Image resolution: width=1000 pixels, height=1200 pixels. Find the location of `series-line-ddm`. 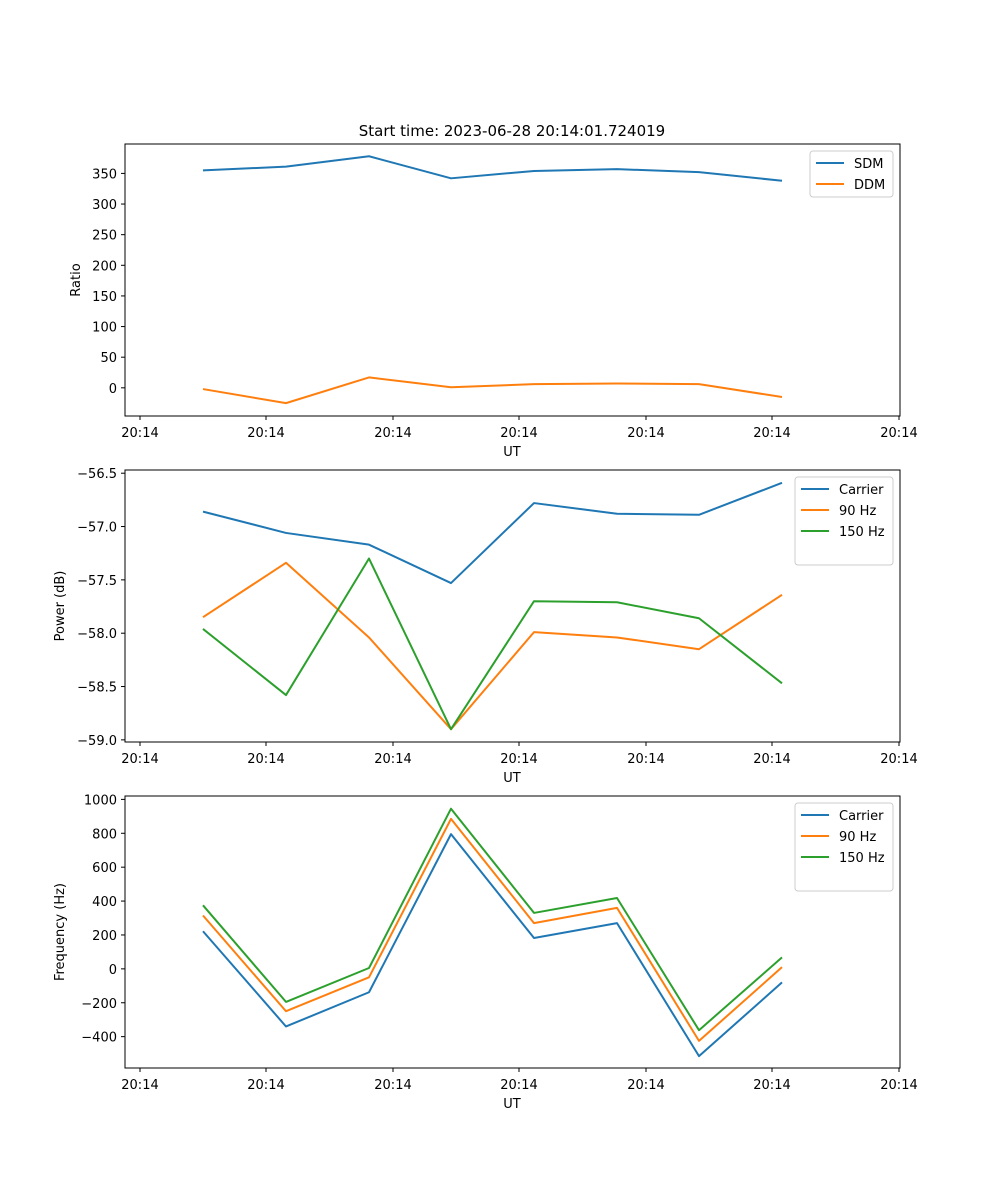

series-line-ddm is located at coordinates (492, 390).